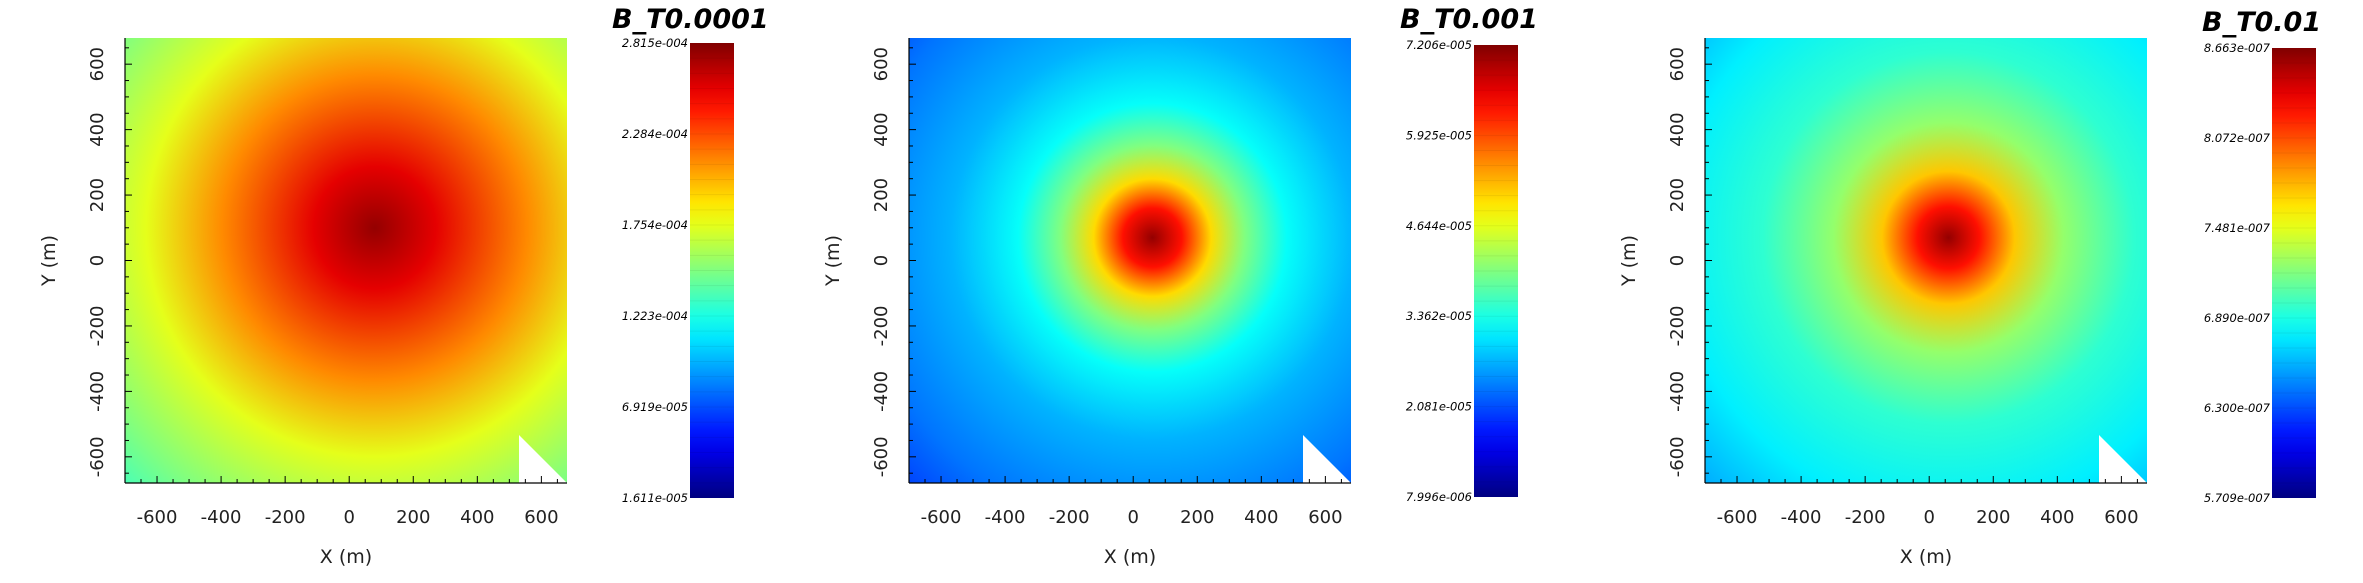 The height and width of the screenshot is (583, 2363). What do you see at coordinates (655, 407) in the screenshot?
I see `colorbar-tick-label: 6.919e-005` at bounding box center [655, 407].